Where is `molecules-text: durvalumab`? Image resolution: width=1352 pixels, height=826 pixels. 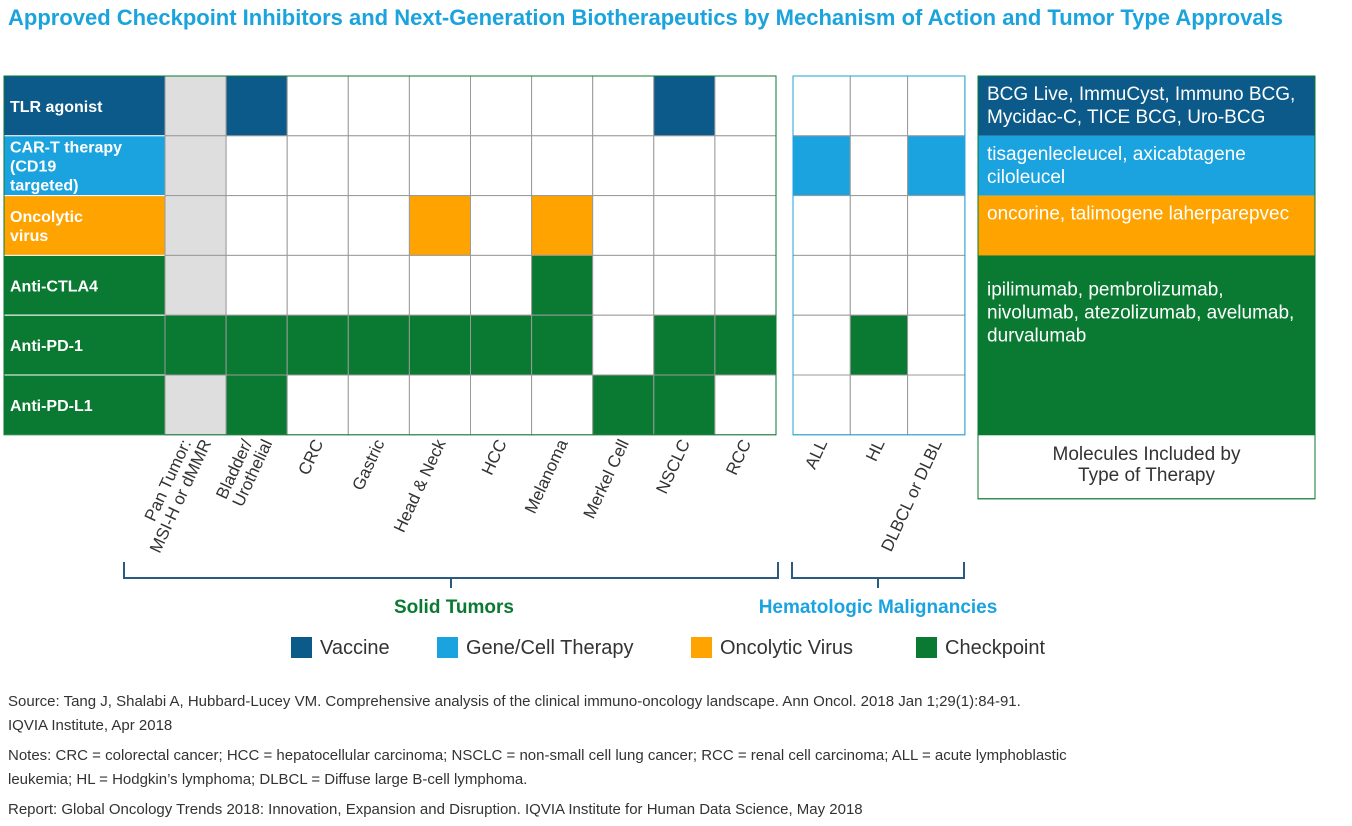
molecules-text: durvalumab is located at coordinates (1036, 335).